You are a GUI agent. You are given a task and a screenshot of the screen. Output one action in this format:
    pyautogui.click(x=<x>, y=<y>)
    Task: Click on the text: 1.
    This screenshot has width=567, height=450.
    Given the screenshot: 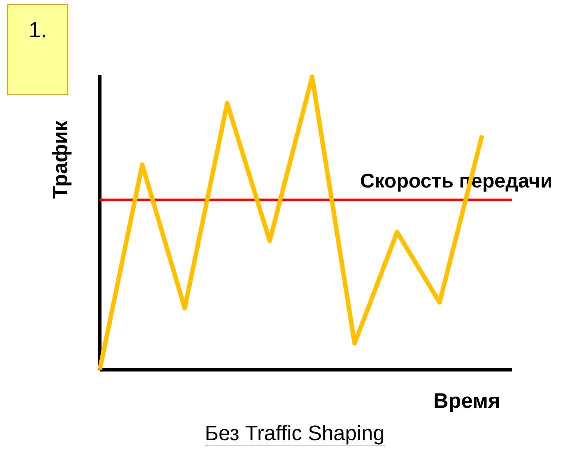 What is the action you would take?
    pyautogui.click(x=38, y=30)
    